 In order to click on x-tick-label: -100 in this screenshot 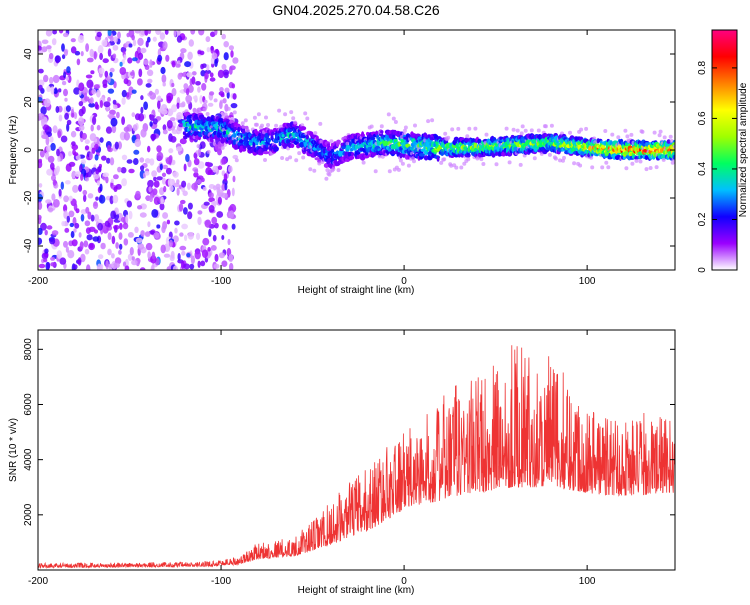, I will do `click(221, 581)`.